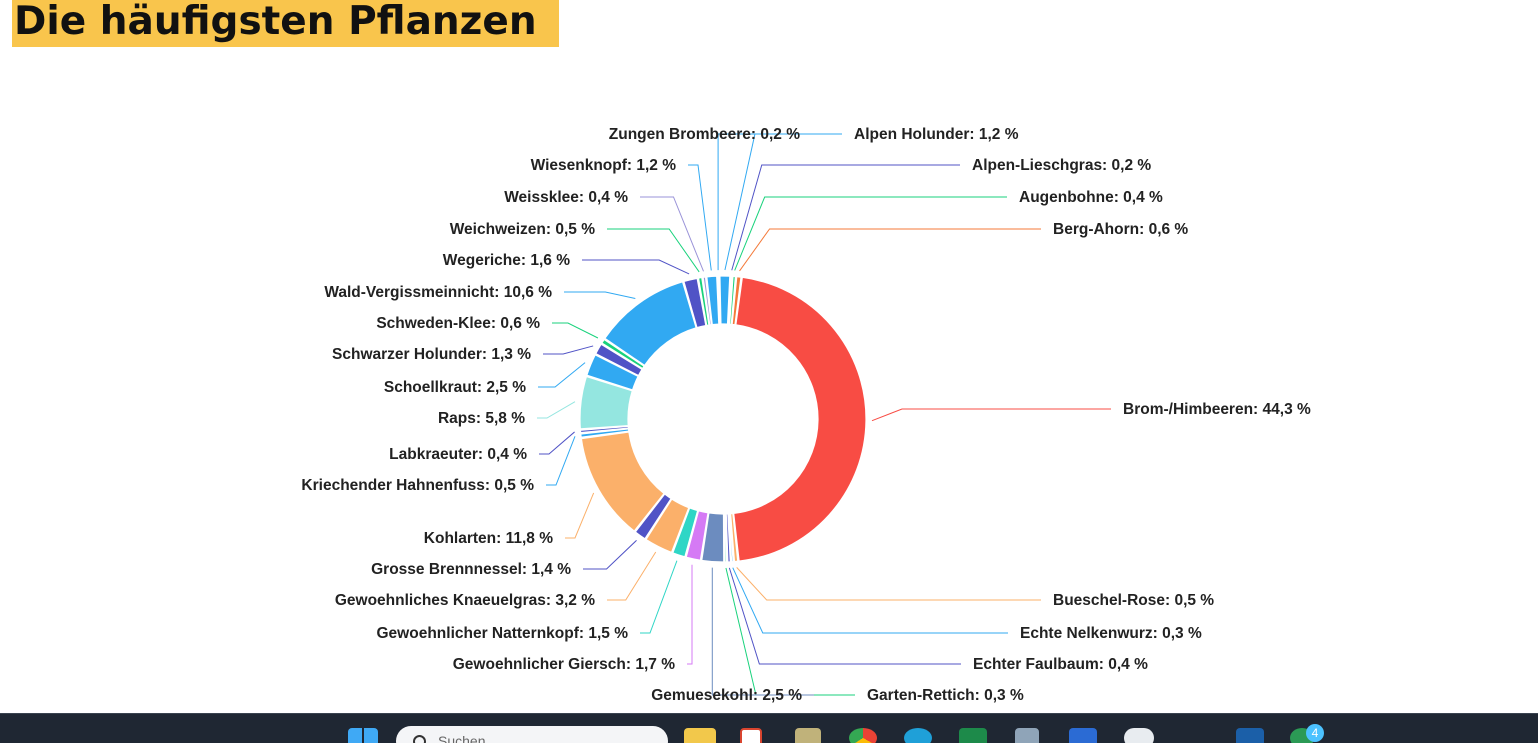 Image resolution: width=1538 pixels, height=743 pixels. What do you see at coordinates (700, 217) in the screenshot?
I see `leader-wiesenknopf` at bounding box center [700, 217].